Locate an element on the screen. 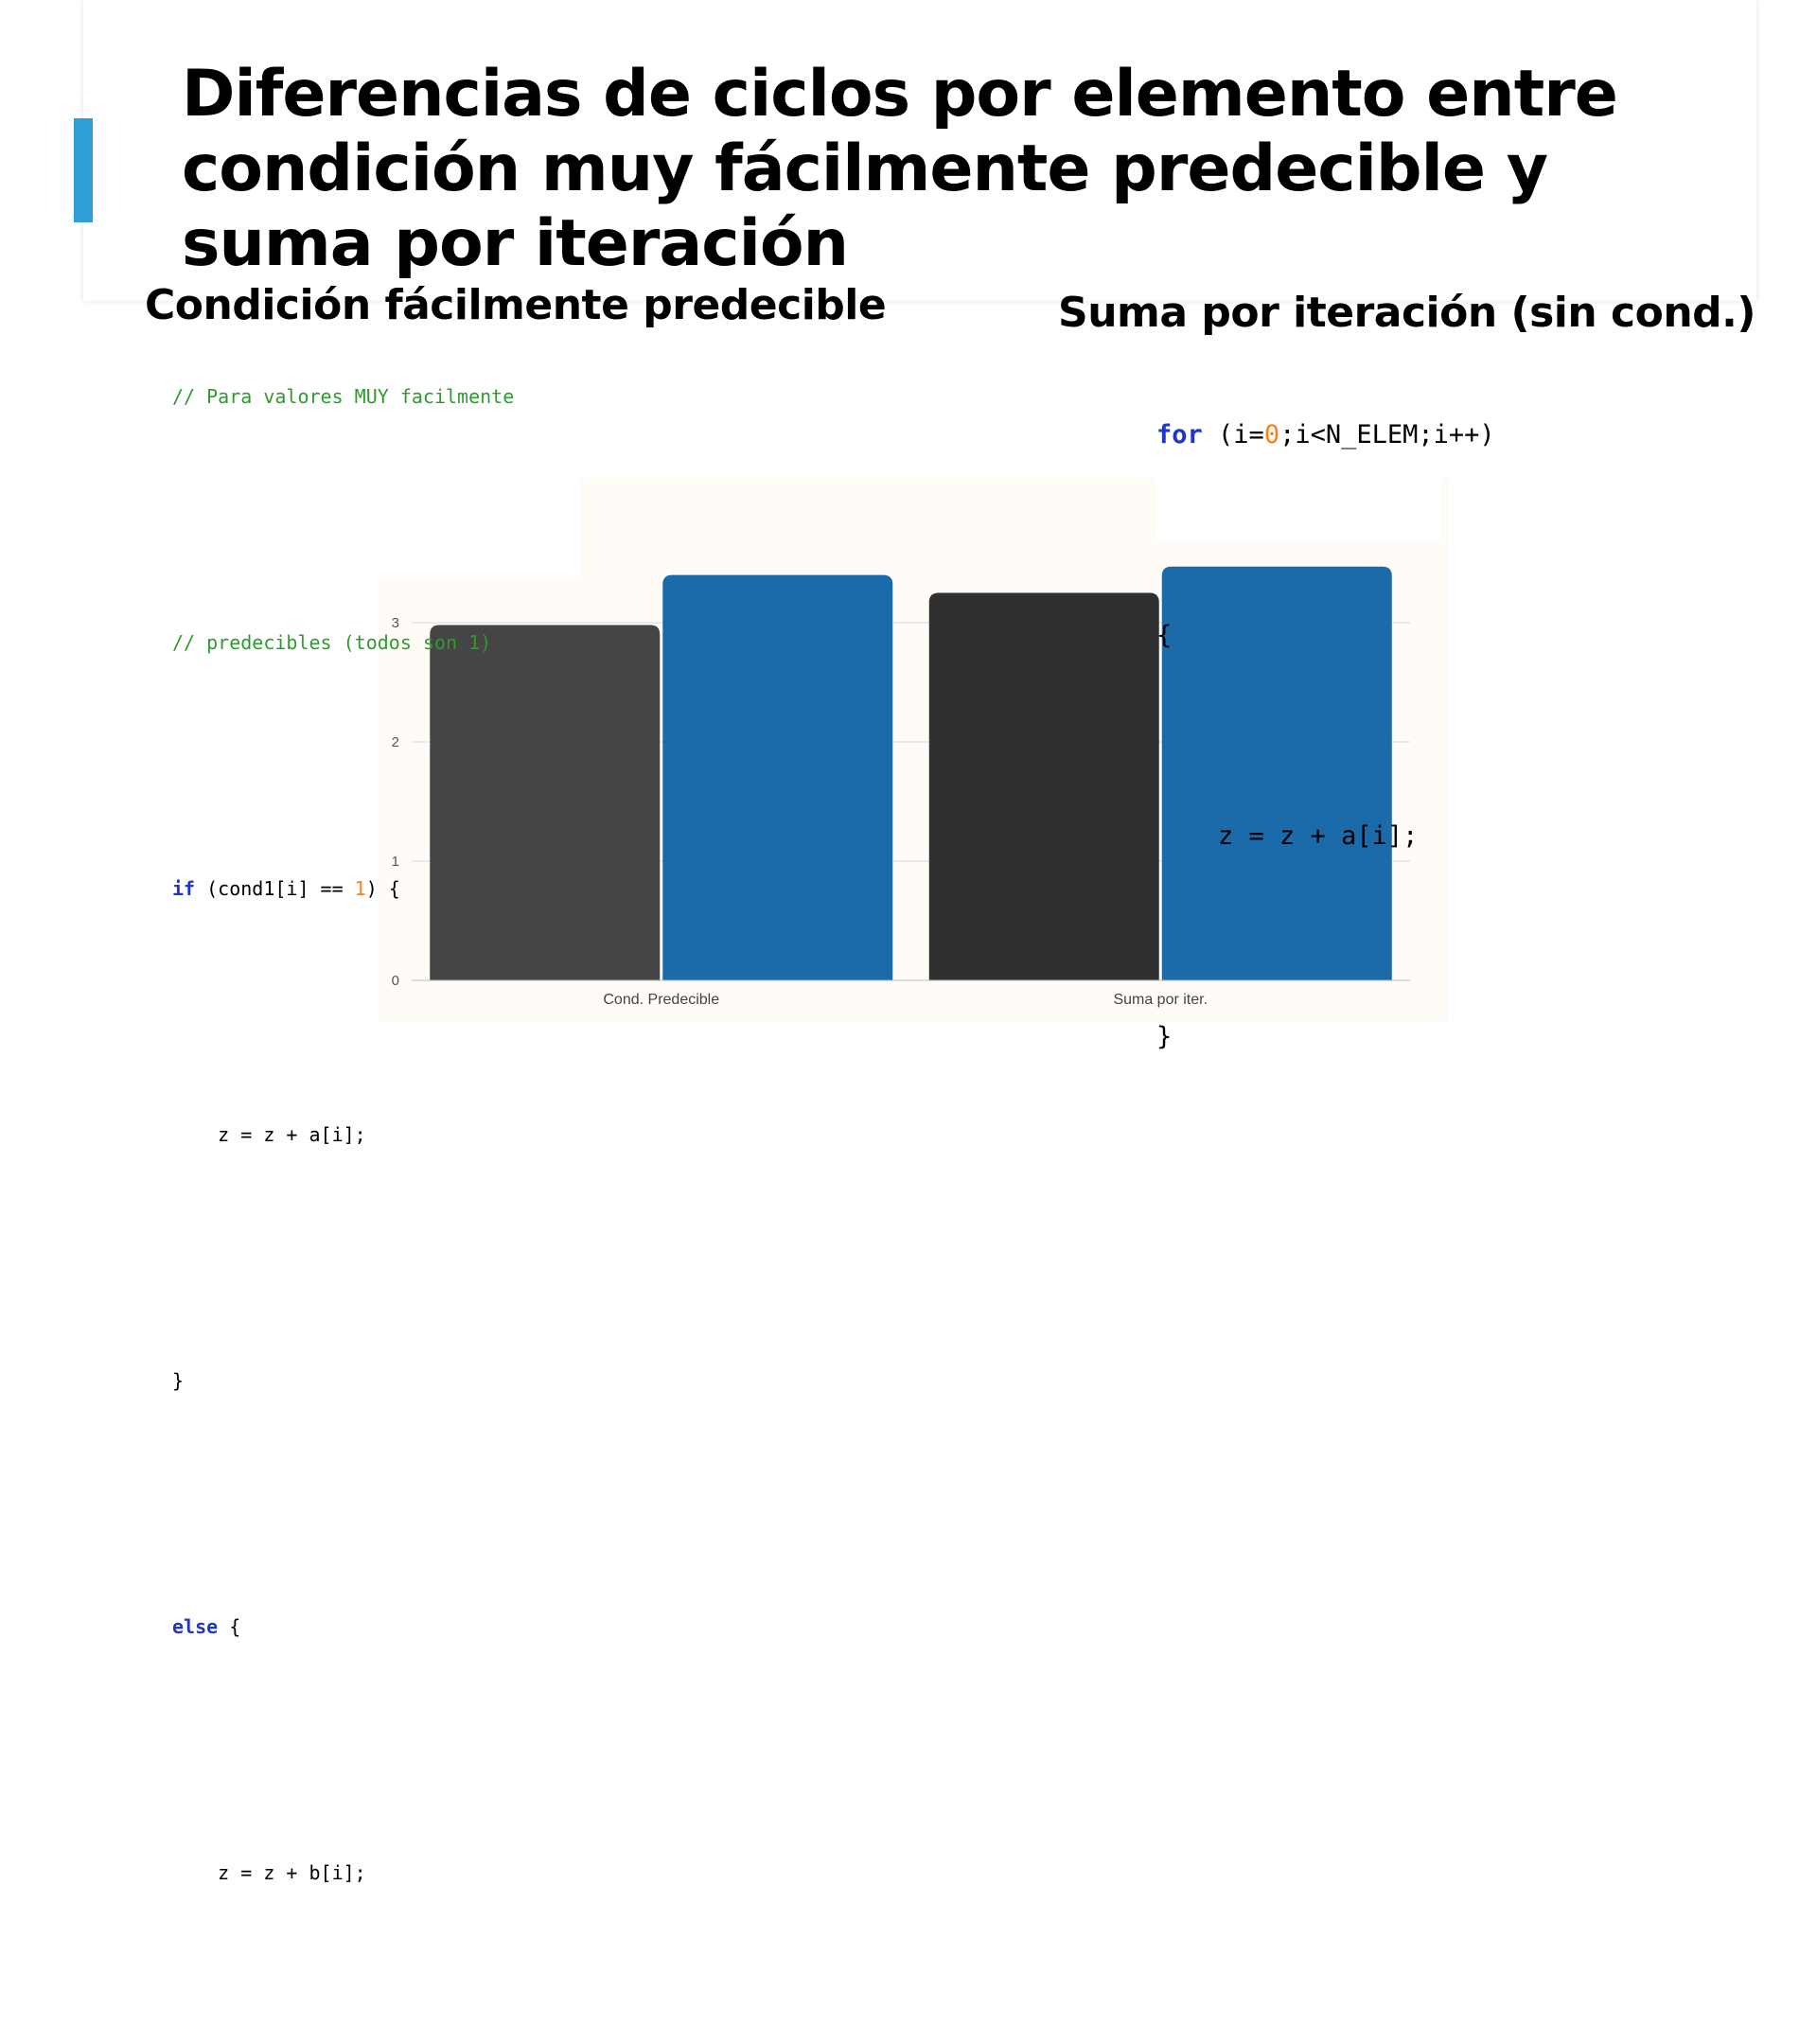 The width and height of the screenshot is (1817, 2044). y-tick-label: 2 is located at coordinates (395, 742).